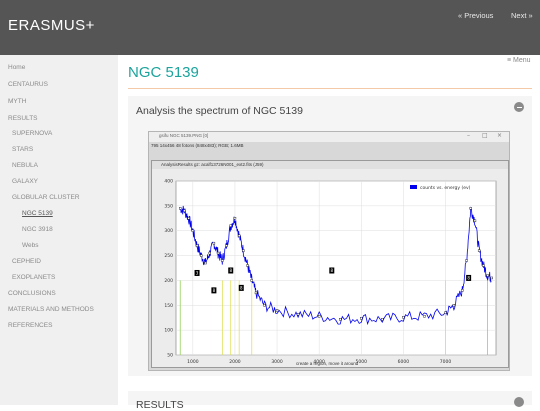  I want to click on legend-label: counts vs. energy (ev), so click(445, 188).